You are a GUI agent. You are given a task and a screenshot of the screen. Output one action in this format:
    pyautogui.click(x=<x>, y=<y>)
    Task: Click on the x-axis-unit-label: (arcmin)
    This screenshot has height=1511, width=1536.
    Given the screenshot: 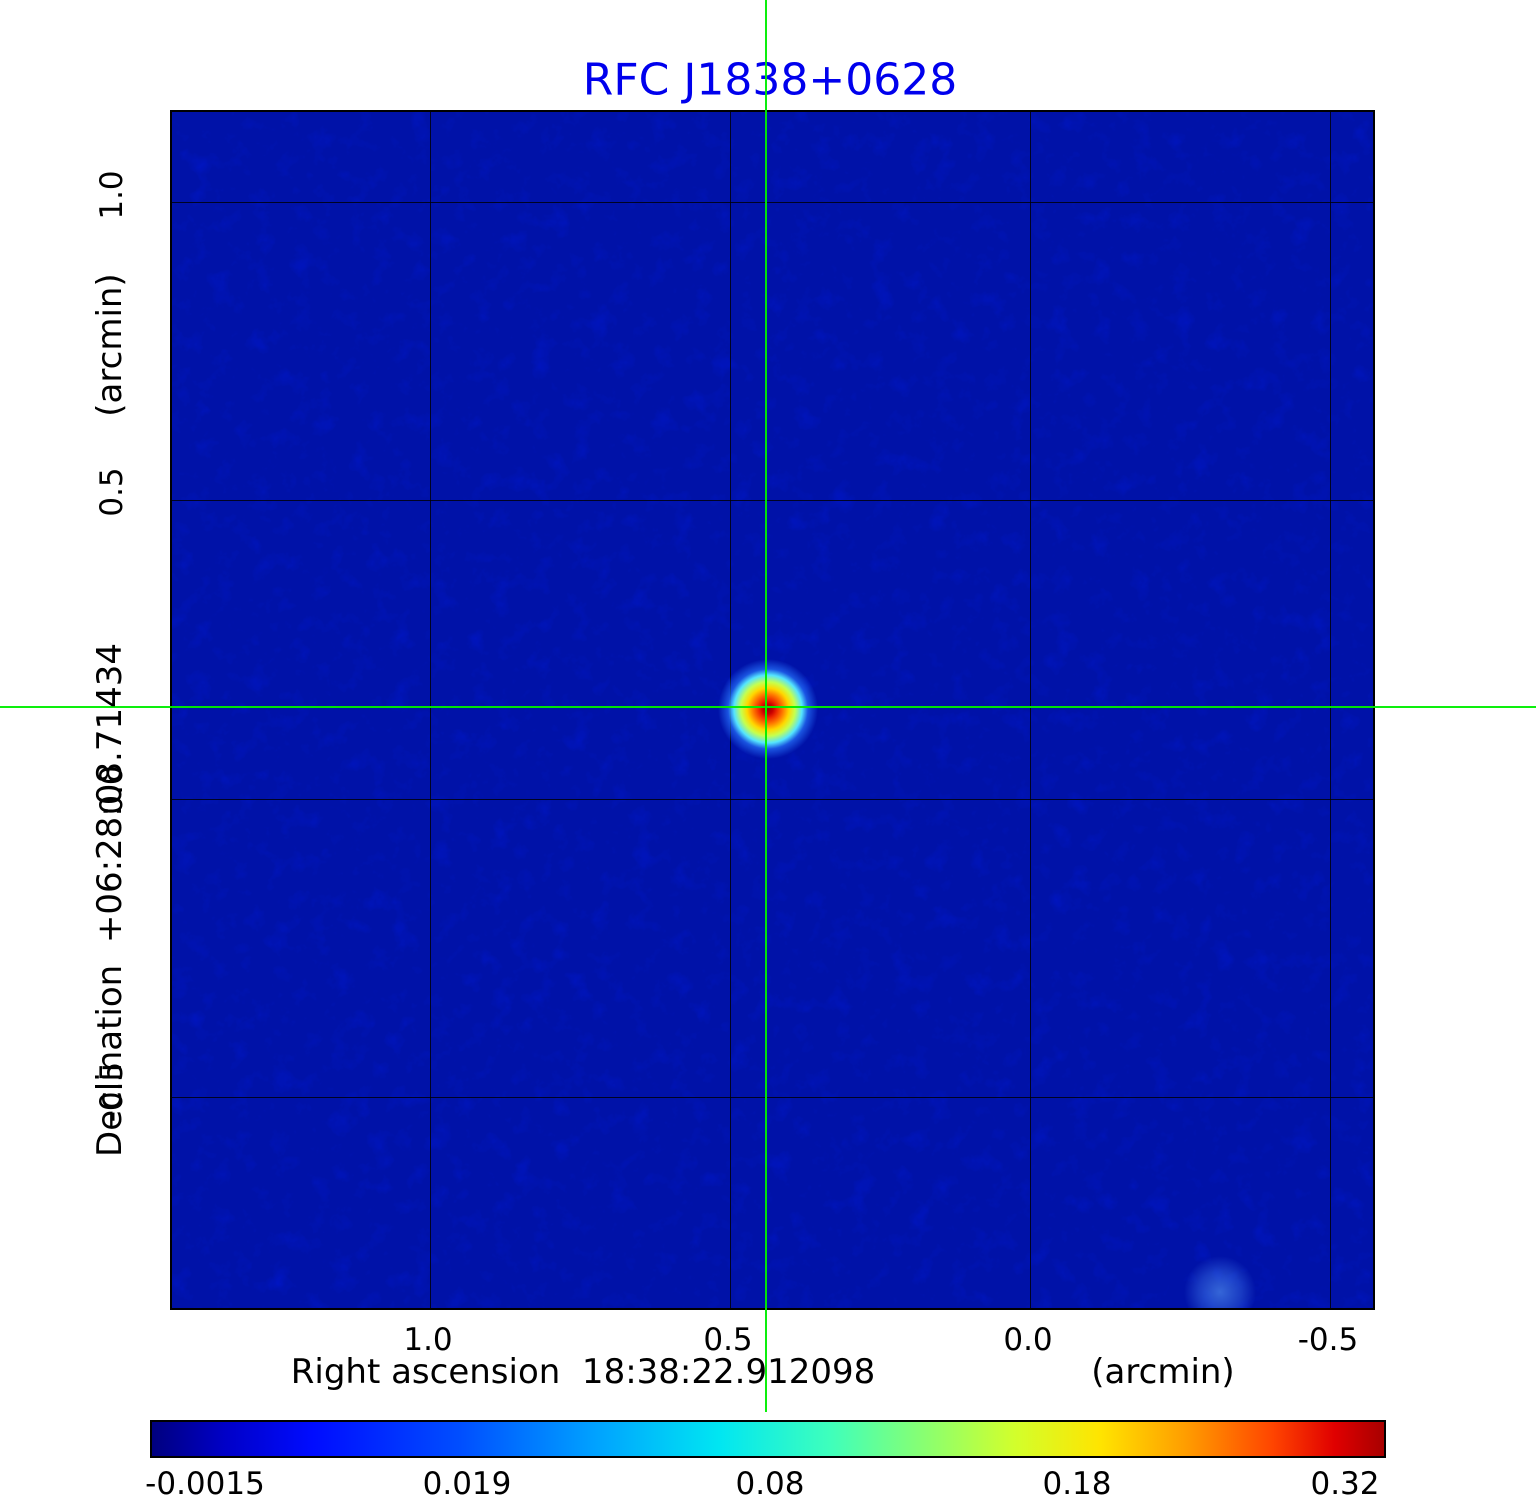 What is the action you would take?
    pyautogui.click(x=1163, y=1372)
    